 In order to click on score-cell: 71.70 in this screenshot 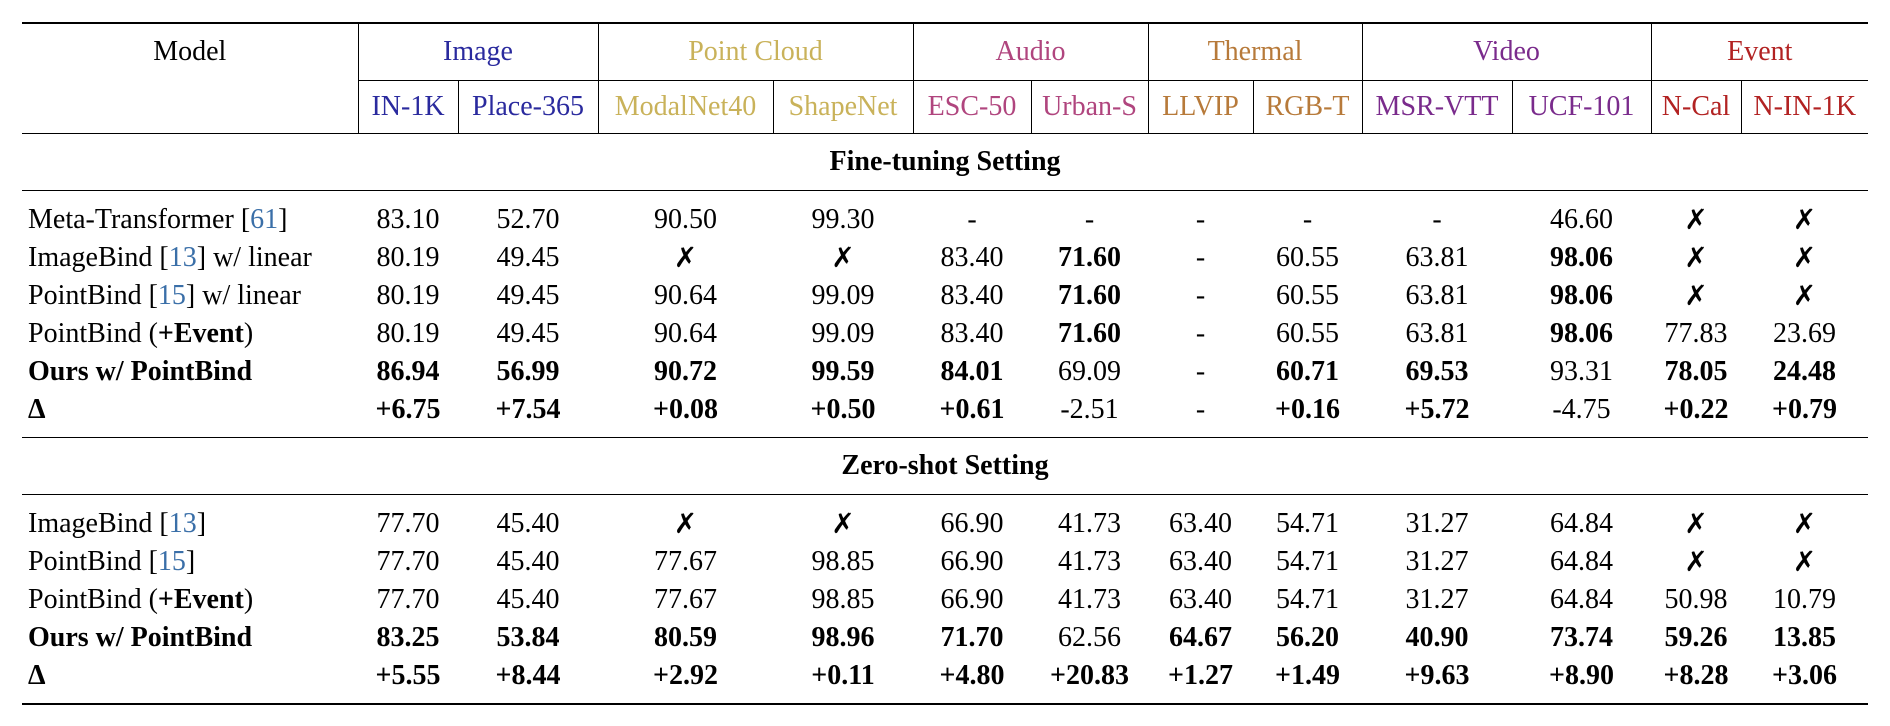, I will do `click(972, 637)`.